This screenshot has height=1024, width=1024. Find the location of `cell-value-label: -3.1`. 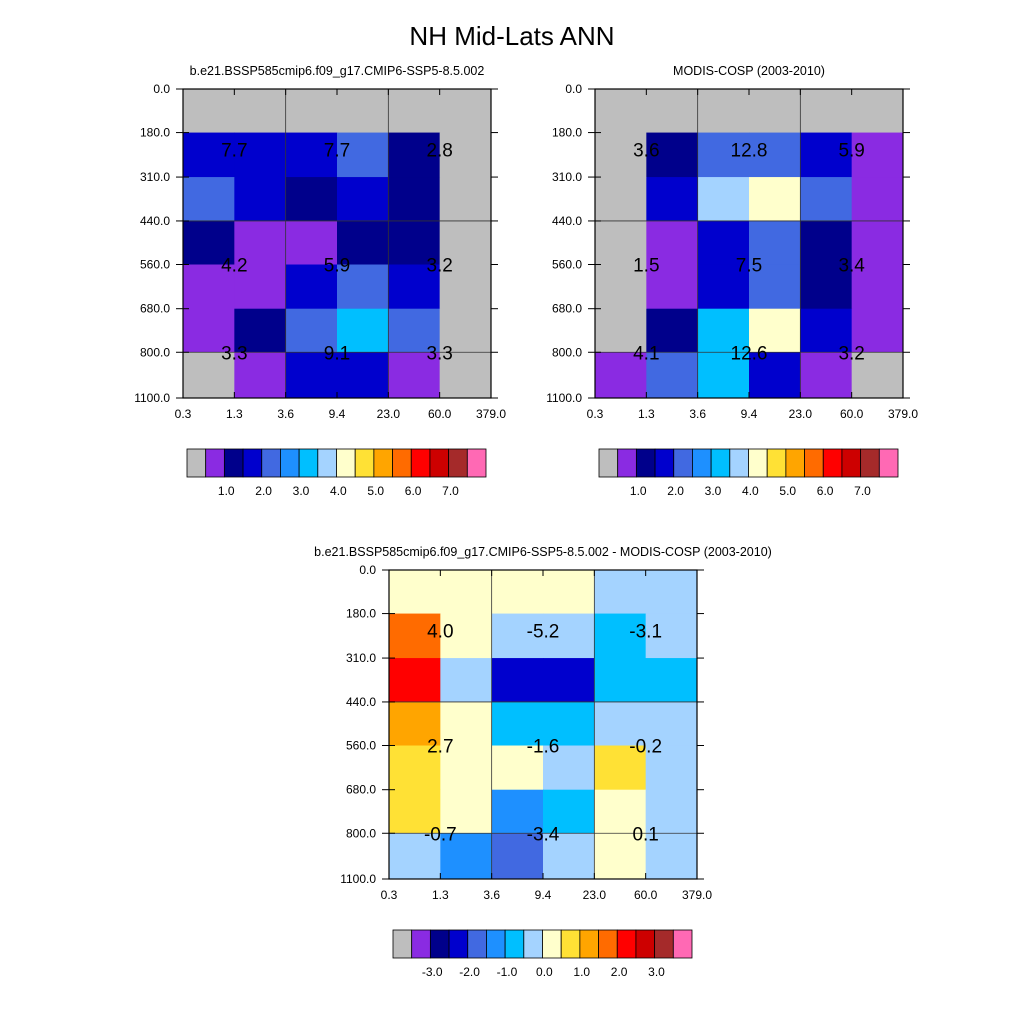

cell-value-label: -3.1 is located at coordinates (645, 632).